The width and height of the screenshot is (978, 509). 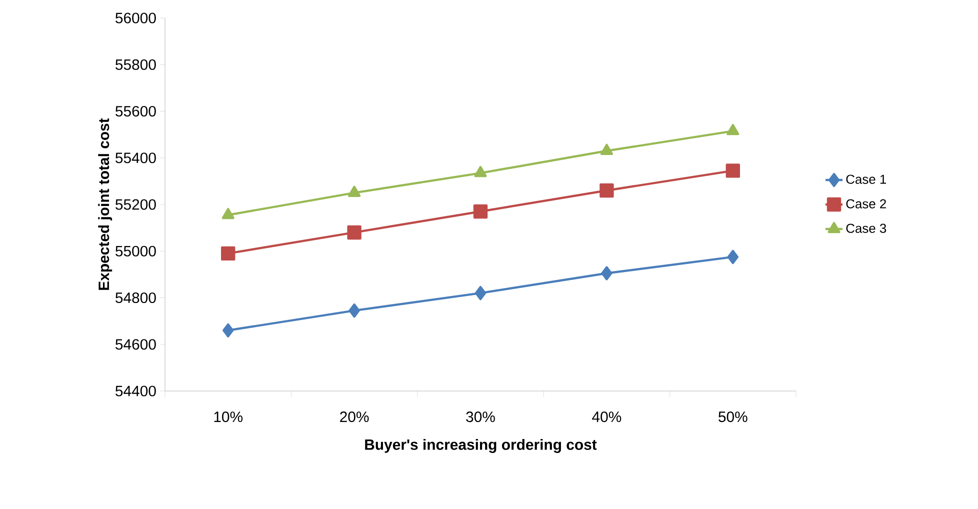 What do you see at coordinates (866, 203) in the screenshot?
I see `legend-label: Case 2` at bounding box center [866, 203].